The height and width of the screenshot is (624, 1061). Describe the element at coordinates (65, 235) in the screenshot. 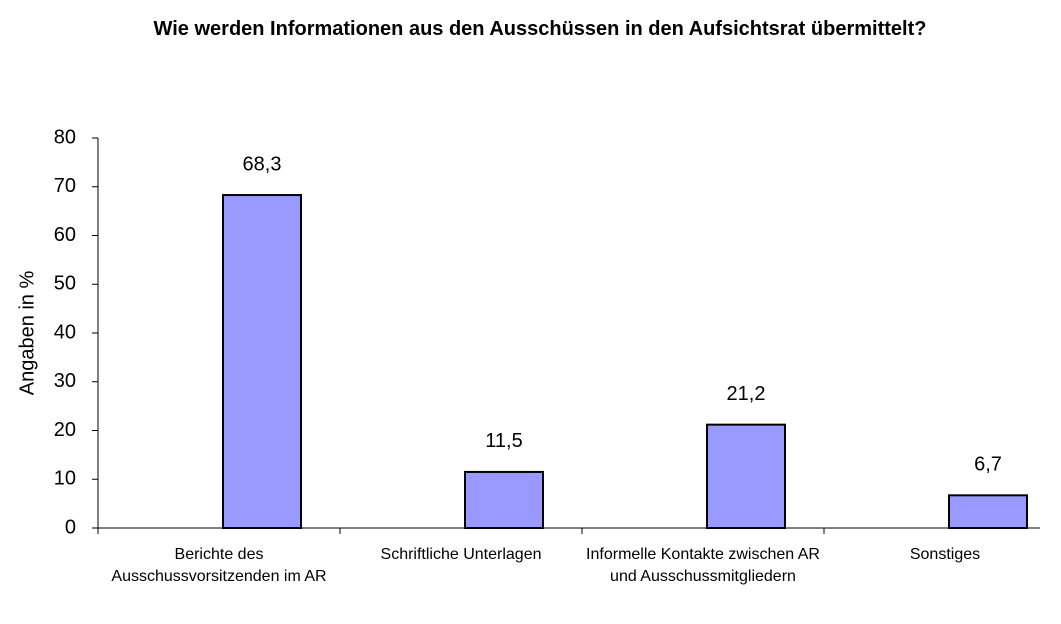

I see `y-tick-label: 60` at that location.